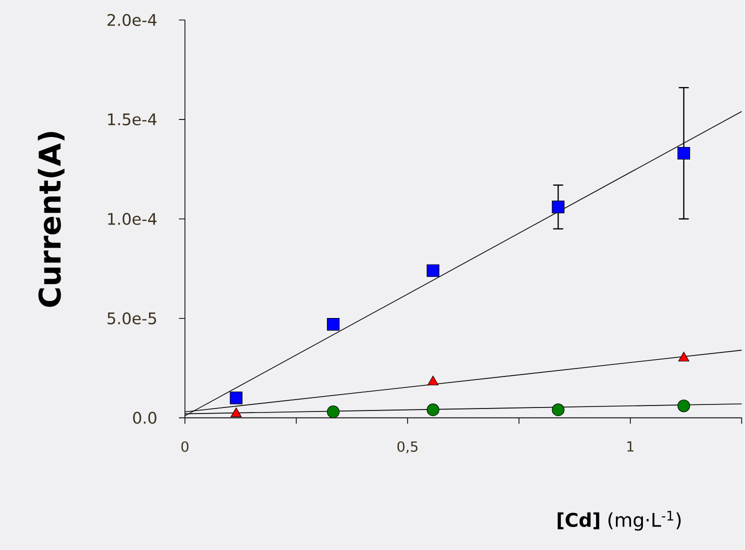 Image resolution: width=745 pixels, height=550 pixels. I want to click on x-tick-label: 0,5, so click(407, 447).